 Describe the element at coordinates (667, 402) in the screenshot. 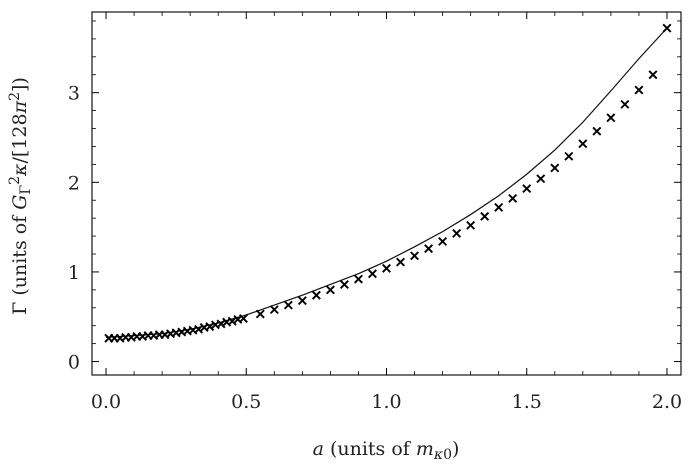

I see `x-tick-label: 2.0` at that location.